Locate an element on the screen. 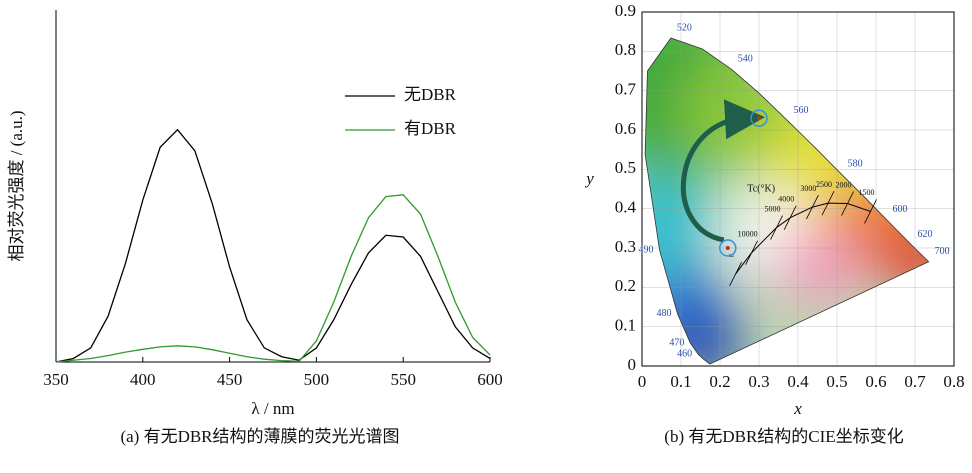 The height and width of the screenshot is (473, 972). y-tick-label: 0 is located at coordinates (632, 364).